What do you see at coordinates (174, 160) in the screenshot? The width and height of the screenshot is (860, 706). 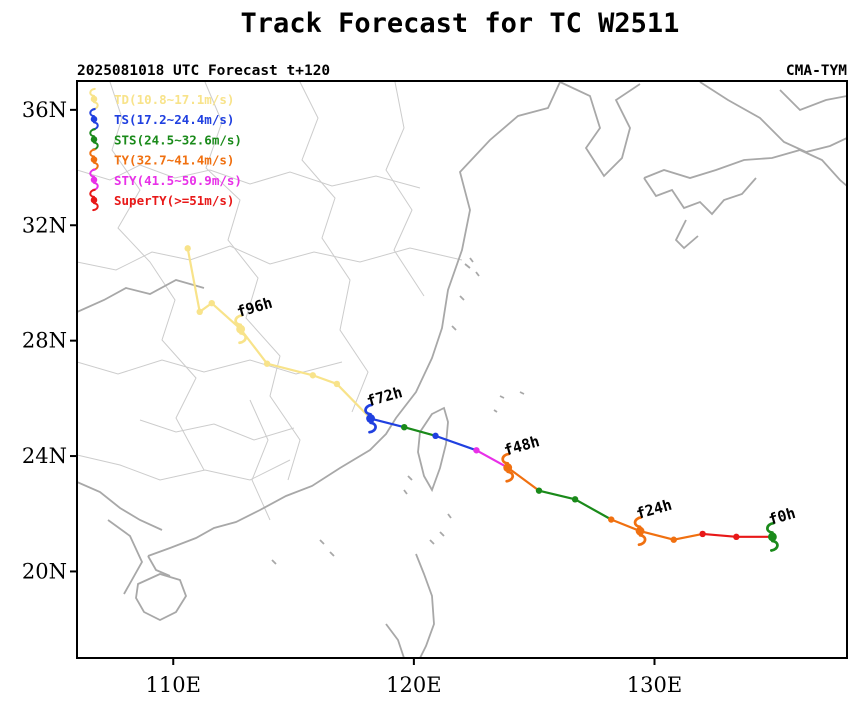 I see `legend-item-label: TY(32.7~41.4m/s)` at bounding box center [174, 160].